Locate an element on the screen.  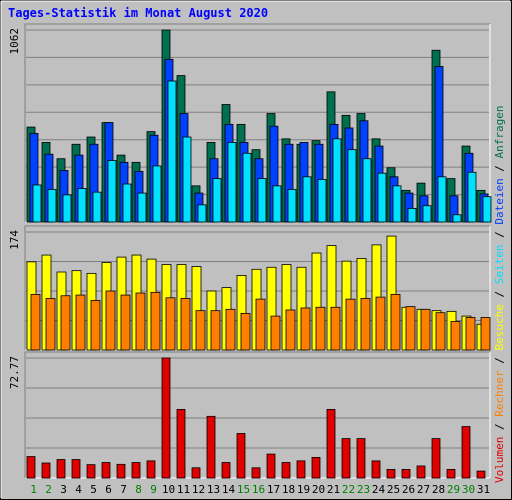
x-tick-label: 13 is located at coordinates (213, 489).